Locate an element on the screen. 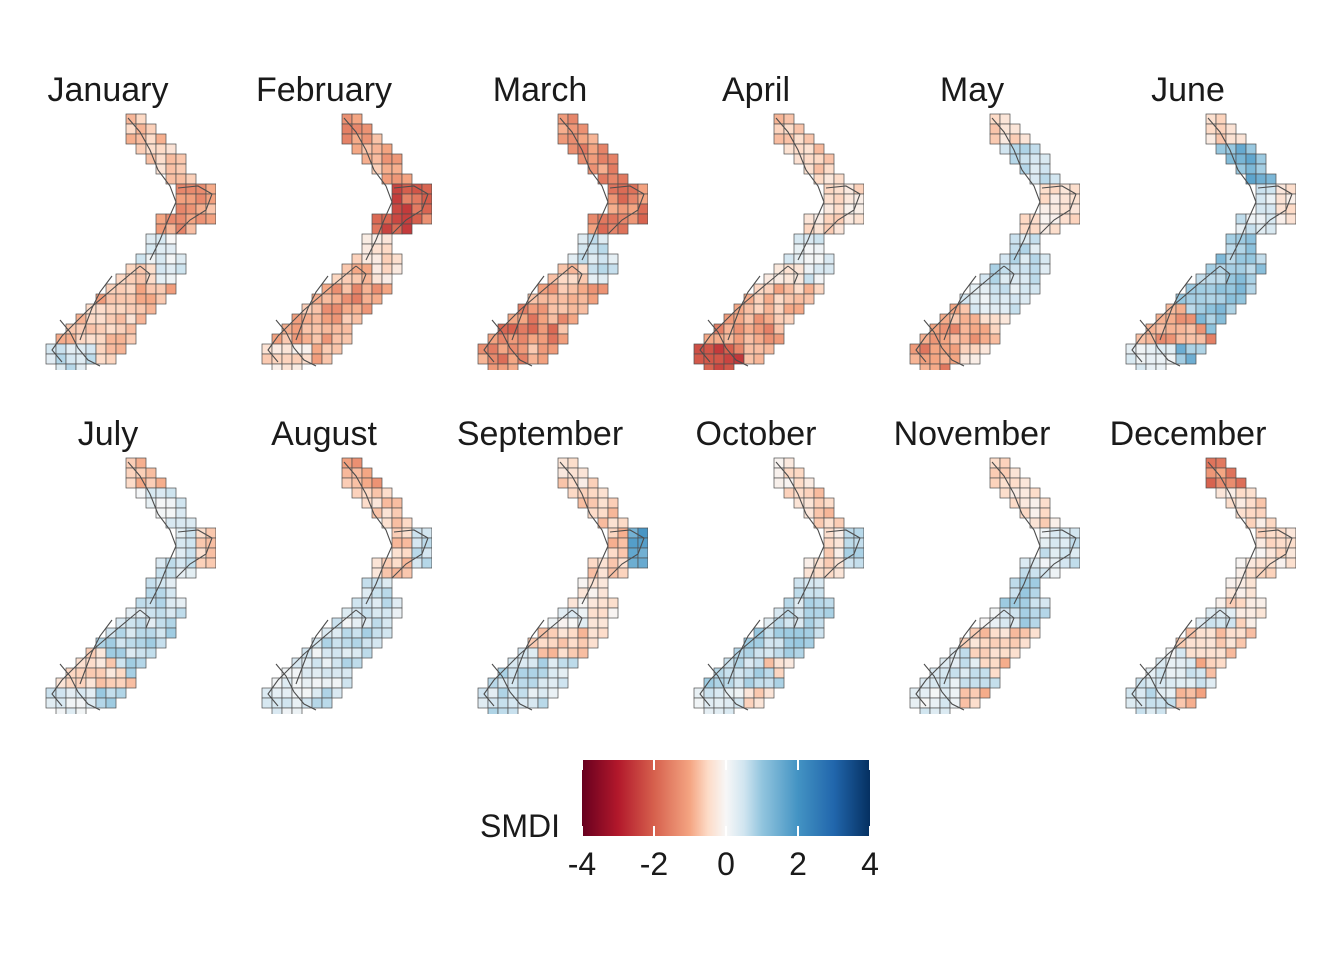 Image resolution: width=1344 pixels, height=960 pixels. boundary-line is located at coordinates (728, 687).